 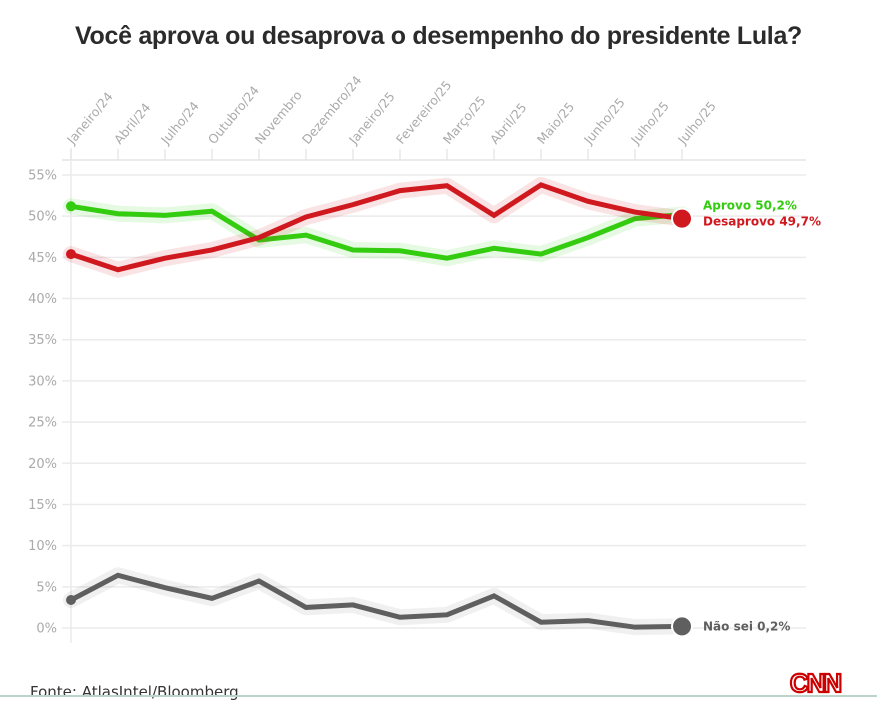 I want to click on cnn-logo: CNN, so click(x=817, y=682).